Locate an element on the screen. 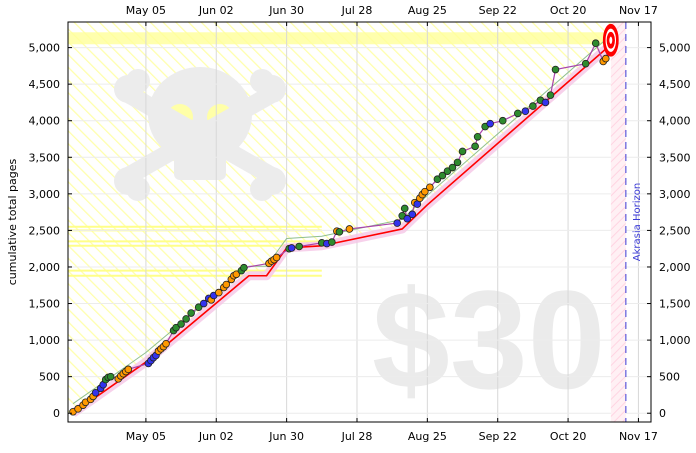  goal-bullseye-icon is located at coordinates (610, 40).